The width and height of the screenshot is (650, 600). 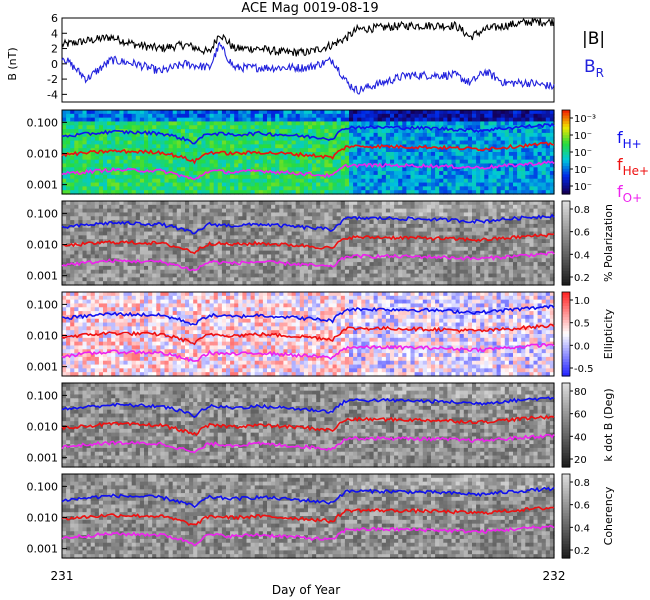 I want to click on colorbar-cell, so click(x=566, y=145).